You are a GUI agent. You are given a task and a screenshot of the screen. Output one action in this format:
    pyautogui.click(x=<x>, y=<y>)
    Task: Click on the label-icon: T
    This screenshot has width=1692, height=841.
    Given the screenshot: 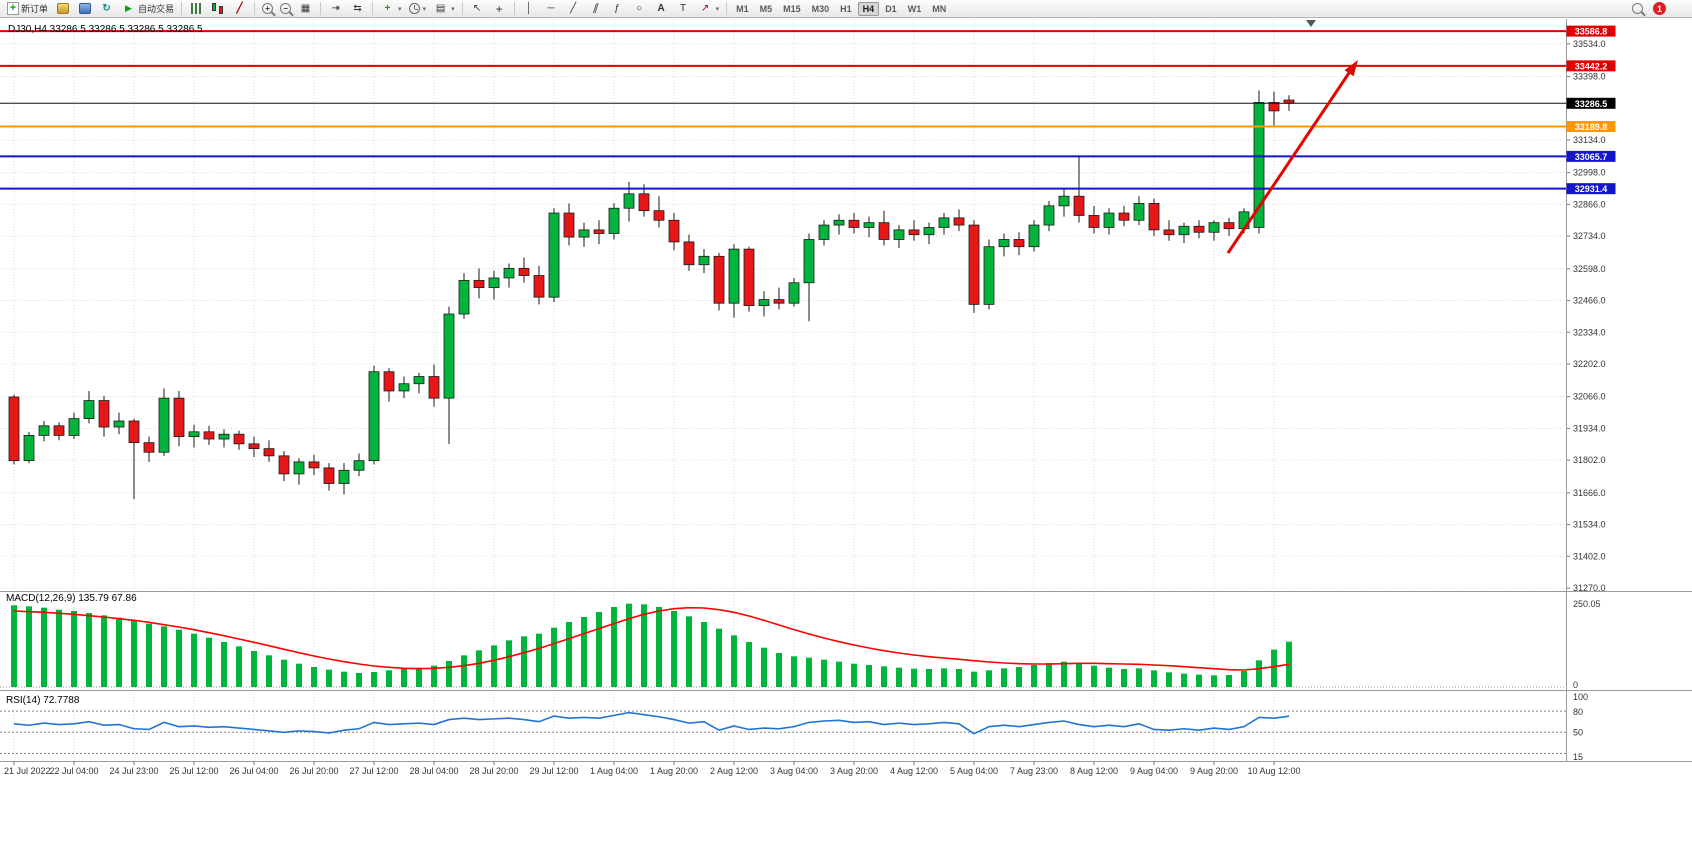 What is the action you would take?
    pyautogui.click(x=683, y=8)
    